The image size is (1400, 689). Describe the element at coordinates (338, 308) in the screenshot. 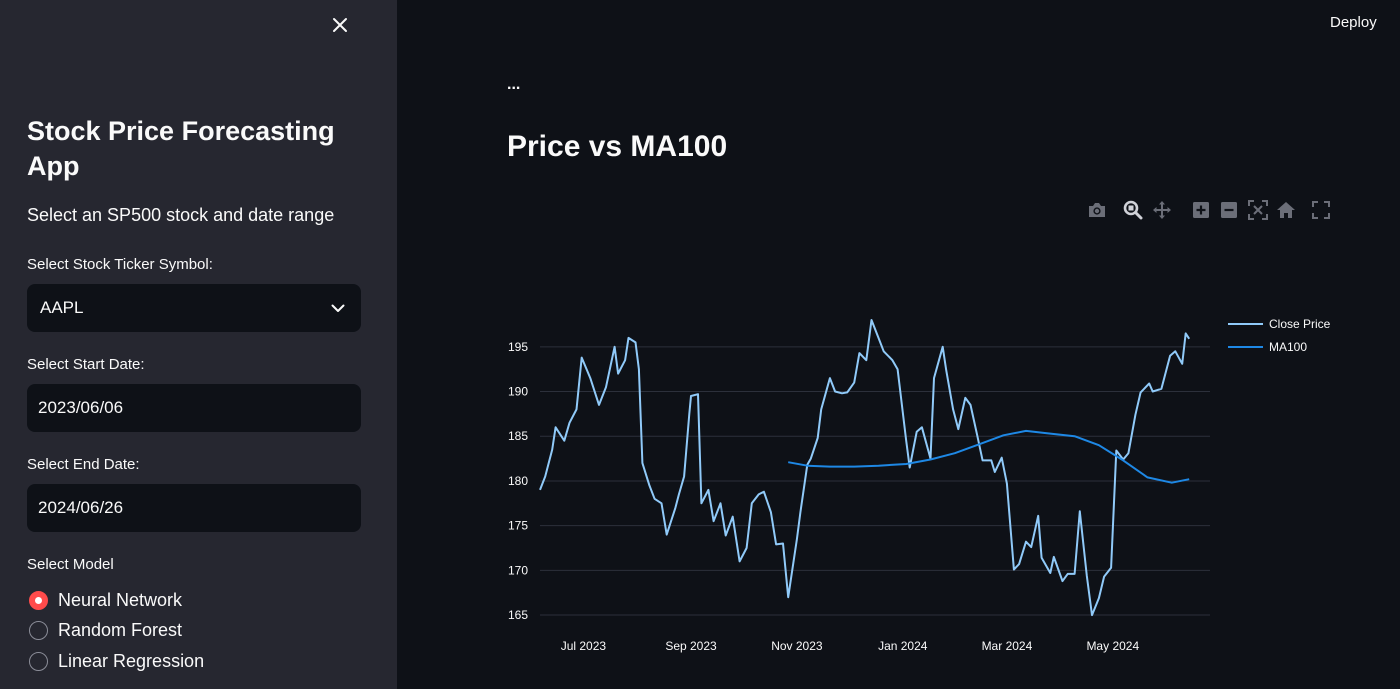

I see `chevron-down-icon` at that location.